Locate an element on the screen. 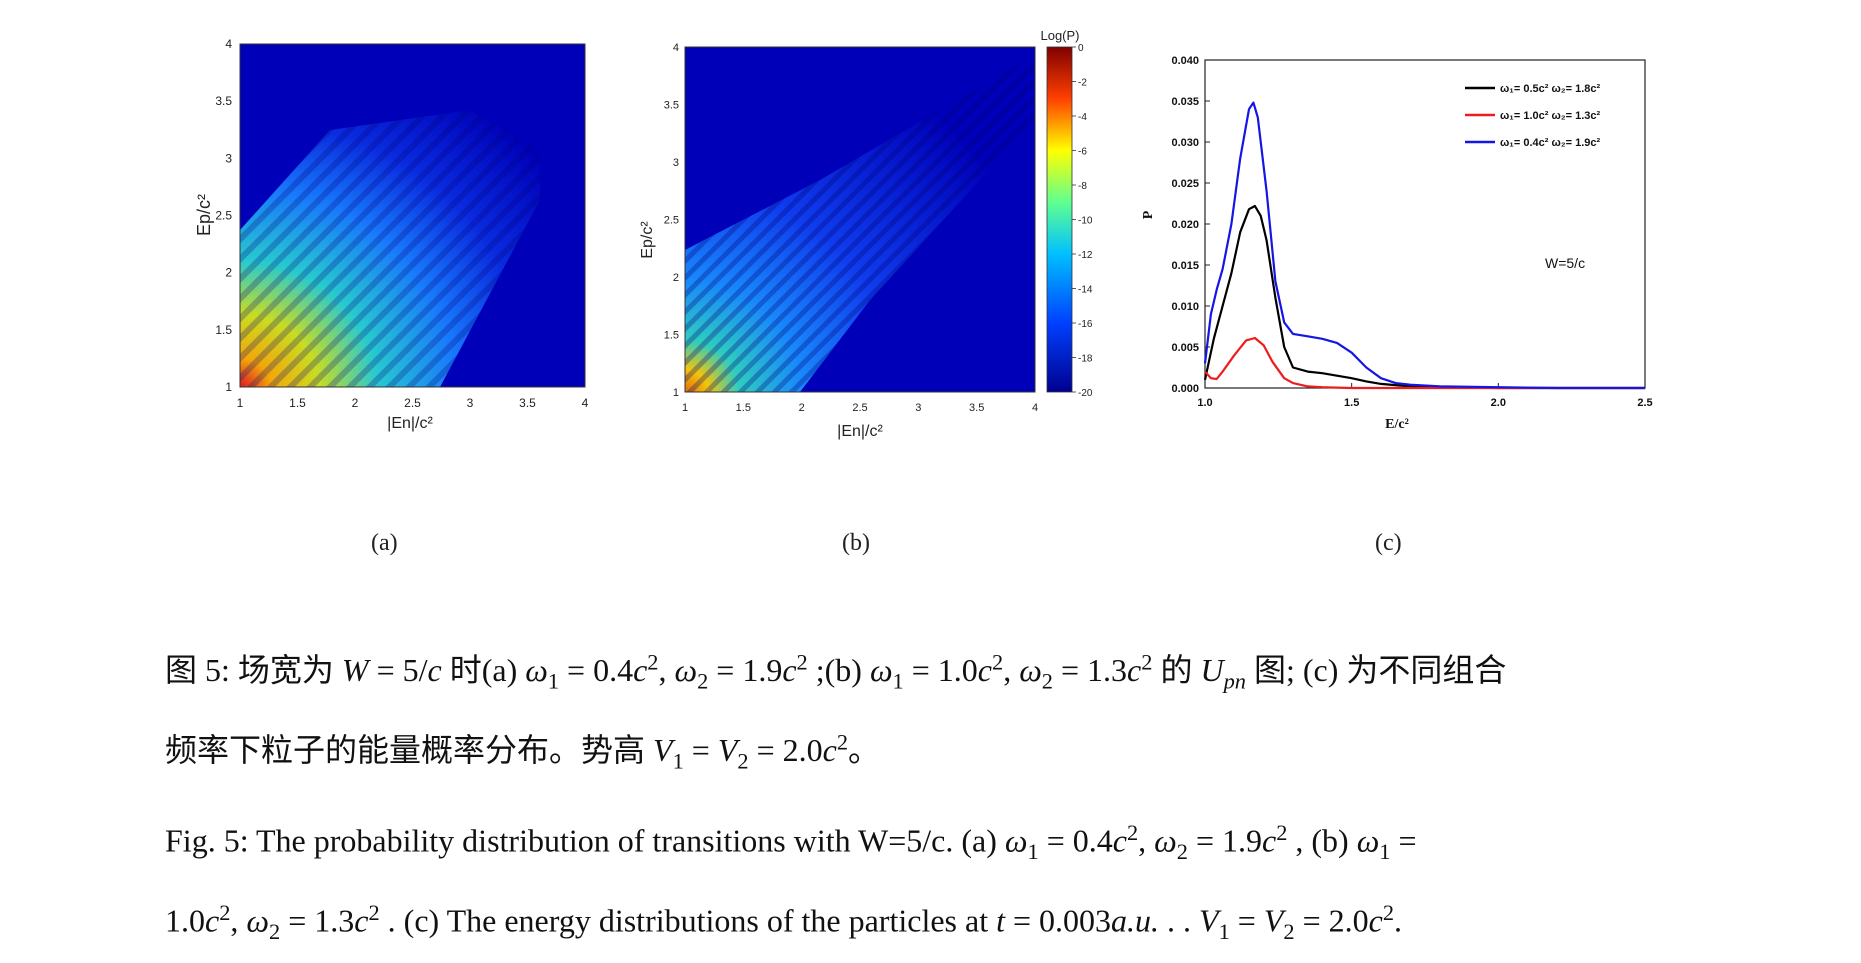 The width and height of the screenshot is (1861, 963). series-lines is located at coordinates (1424, 245).